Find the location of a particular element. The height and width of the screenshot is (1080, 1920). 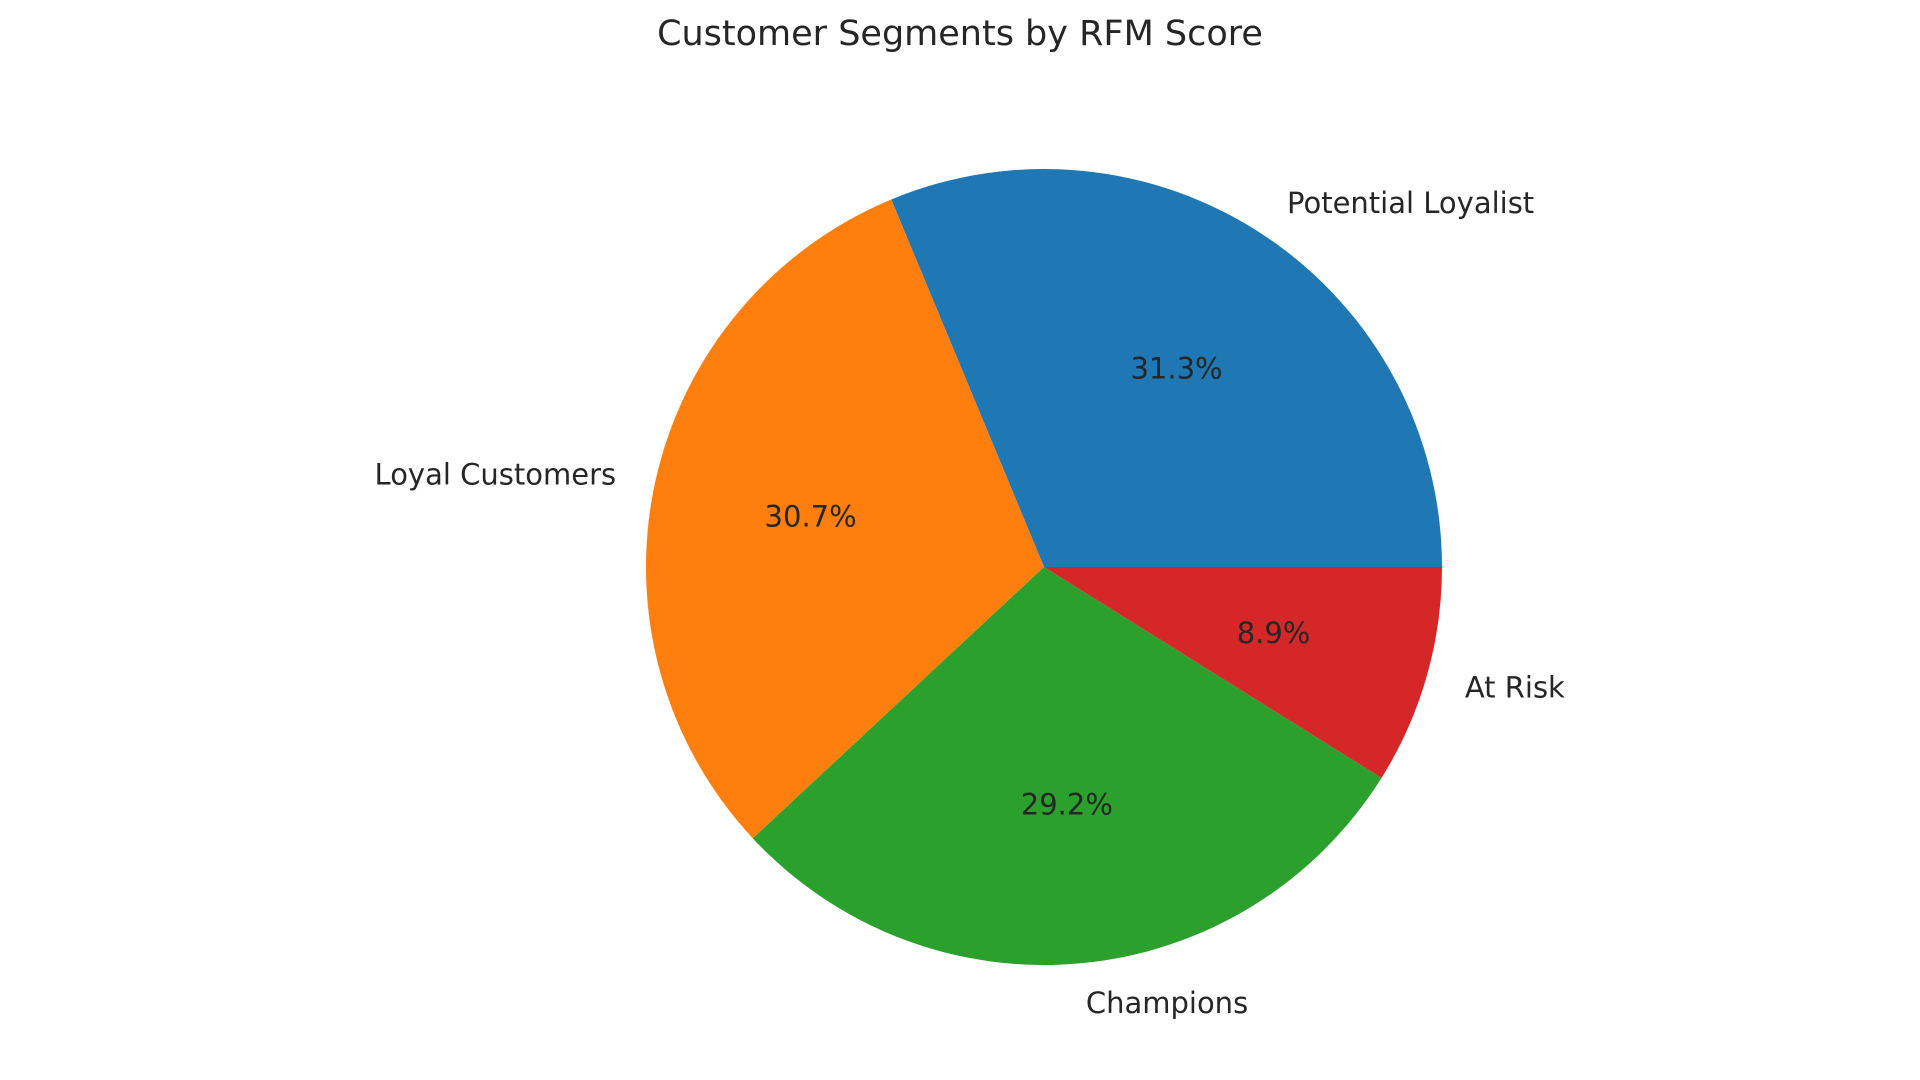

pct-label-champions: 29.2% is located at coordinates (1067, 805).